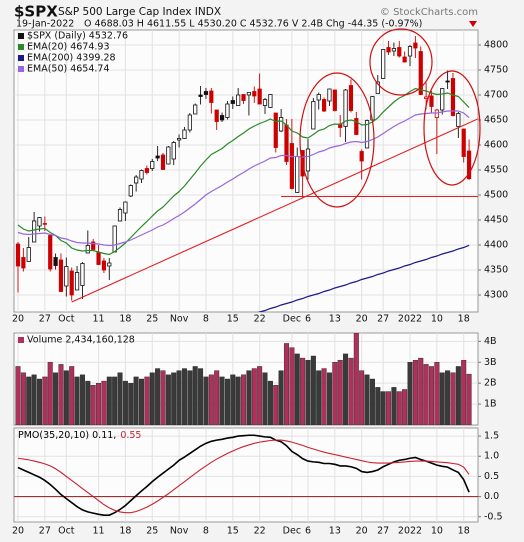 This screenshot has height=542, width=524. Describe the element at coordinates (496, 270) in the screenshot. I see `y-tick-label: 4350` at that location.